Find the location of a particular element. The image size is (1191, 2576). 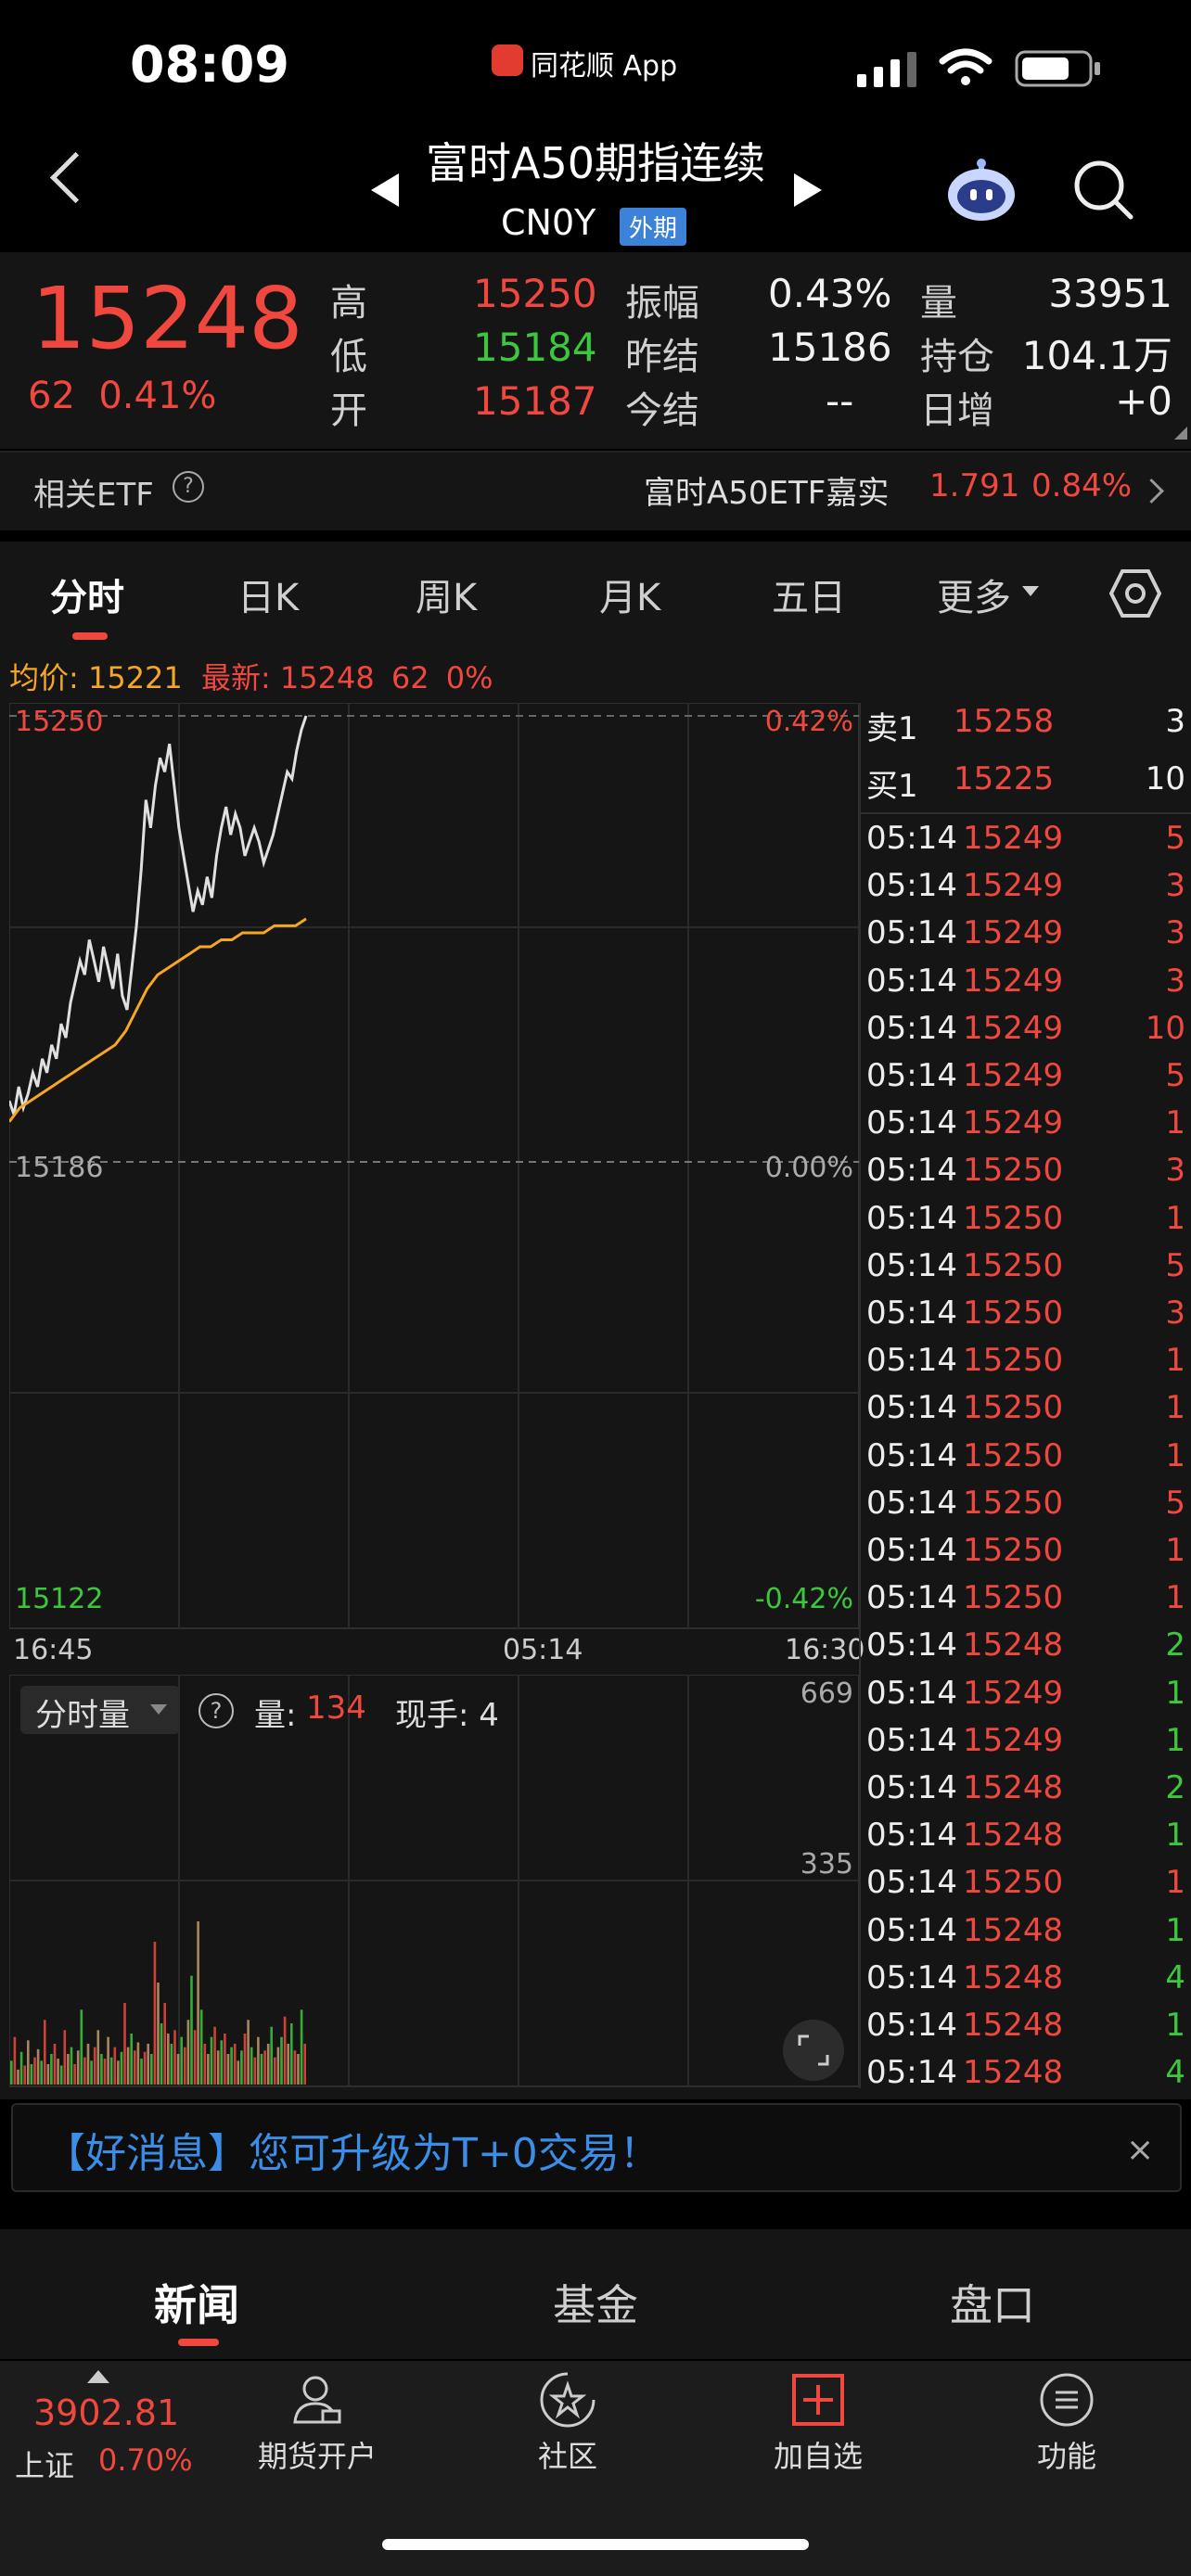

volume-chart: 669 335 is located at coordinates (436, 1881).